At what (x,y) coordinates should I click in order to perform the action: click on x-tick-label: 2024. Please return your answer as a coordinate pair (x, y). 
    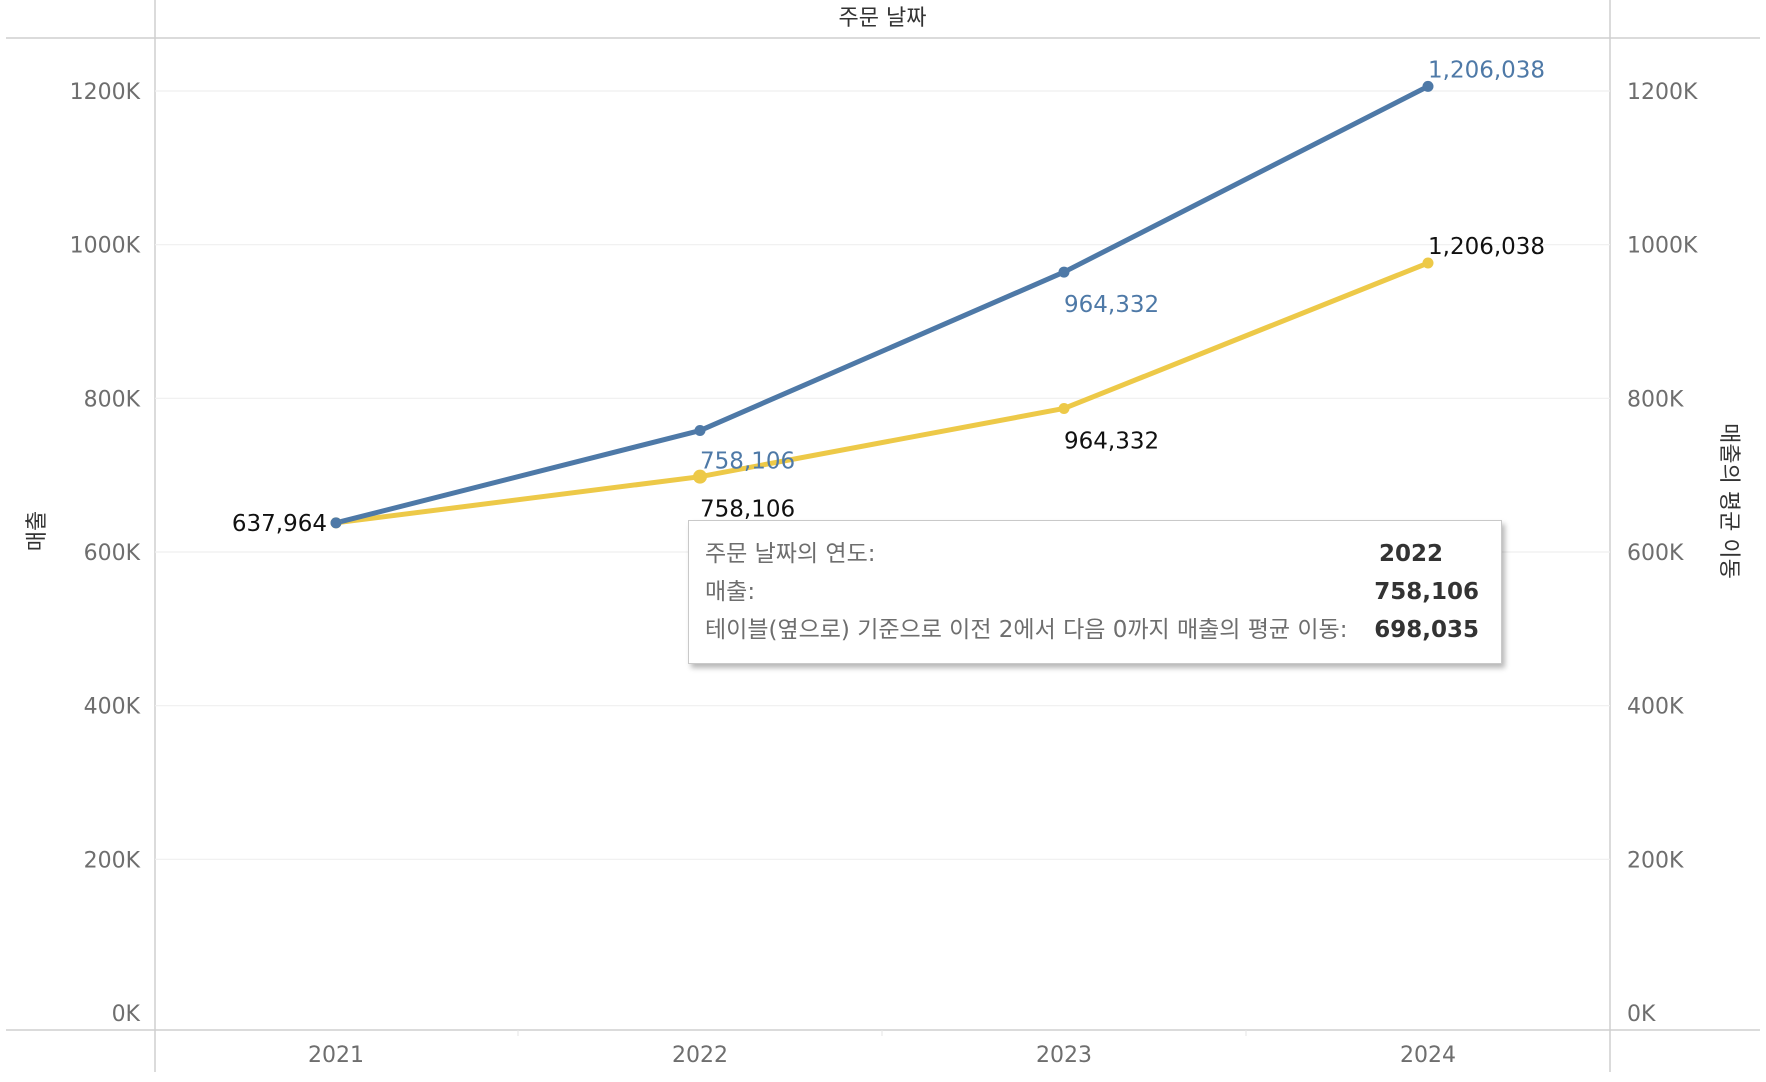
    Looking at the image, I should click on (1428, 1055).